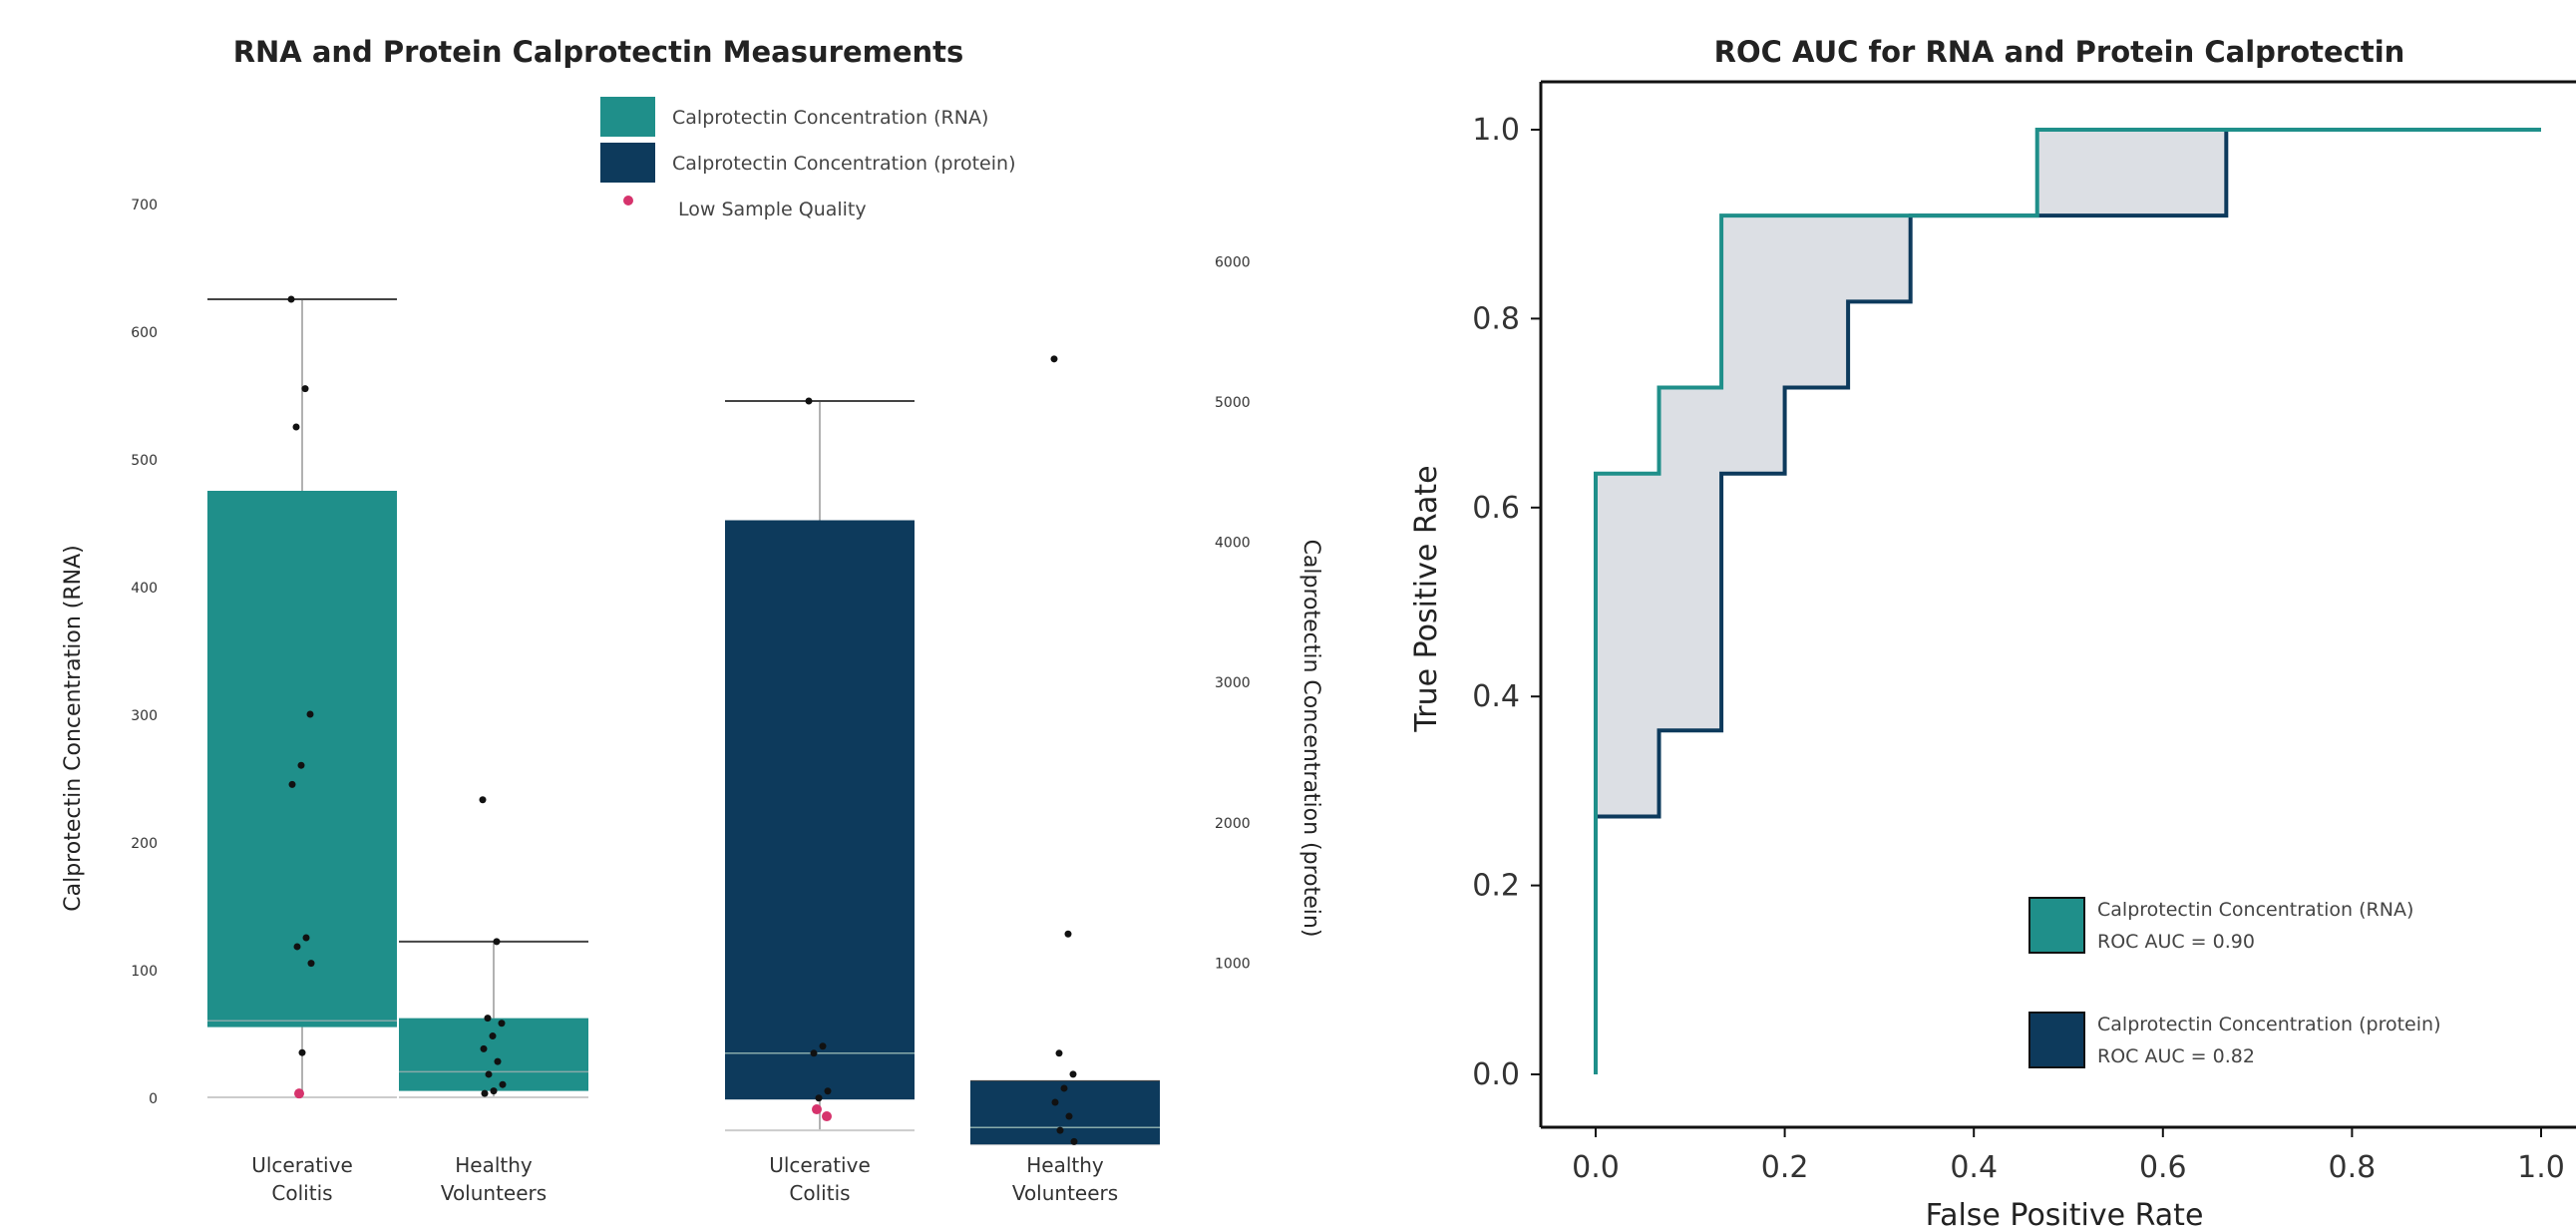 The width and height of the screenshot is (2576, 1232). Describe the element at coordinates (153, 1099) in the screenshot. I see `y-left-tick-label: 0` at that location.